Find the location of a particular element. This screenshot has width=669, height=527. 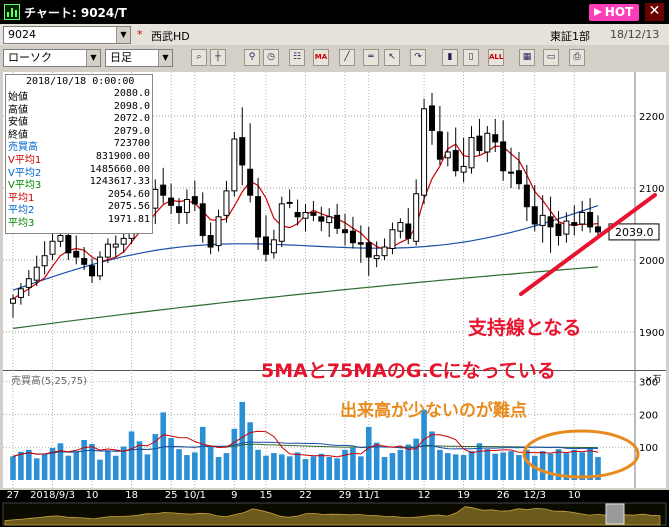

volume-highlight-ellipse is located at coordinates (581, 454).